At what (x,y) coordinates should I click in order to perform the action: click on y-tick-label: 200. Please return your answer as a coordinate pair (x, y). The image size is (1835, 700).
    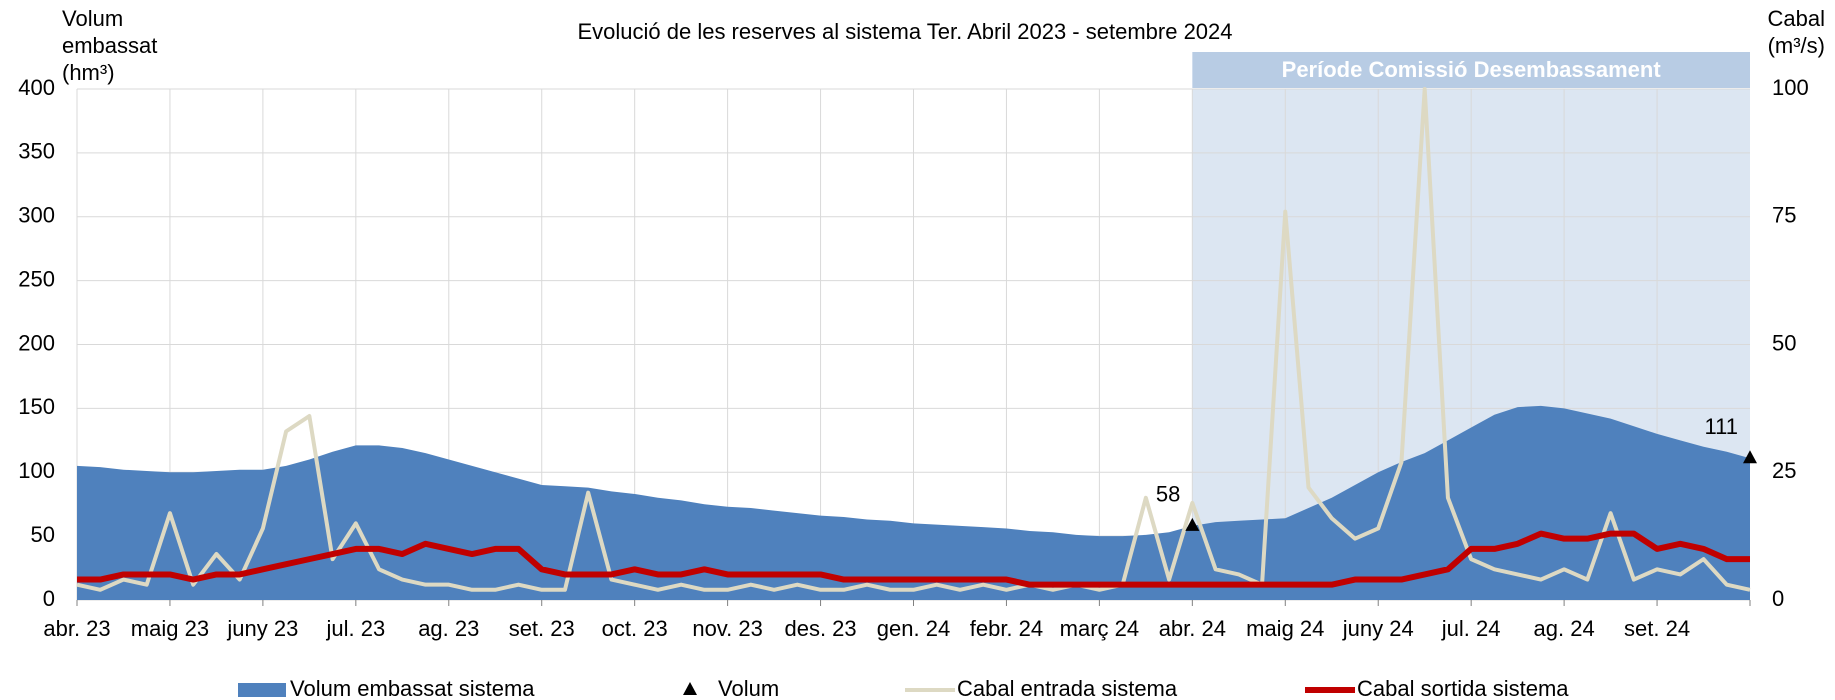
    Looking at the image, I should click on (36, 342).